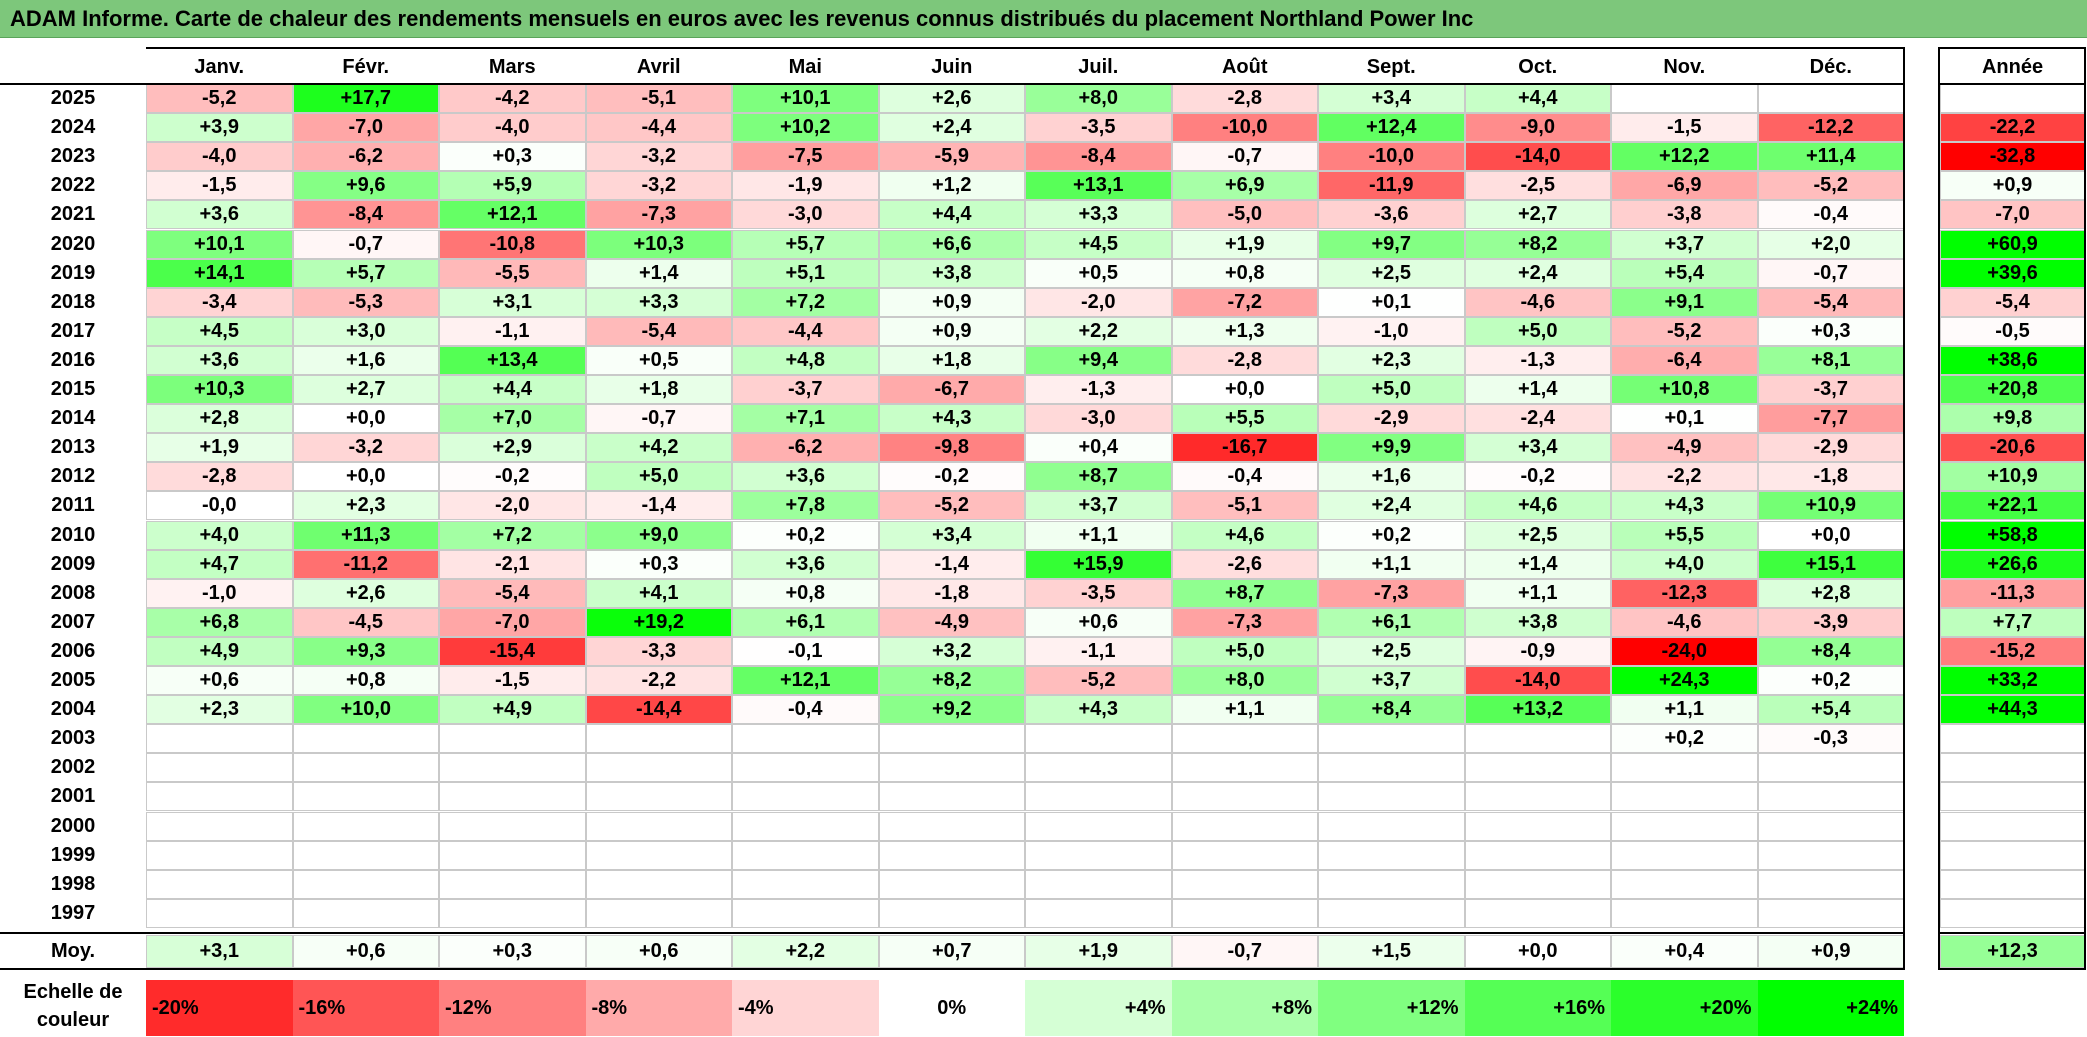  What do you see at coordinates (512, 593) in the screenshot?
I see `heatmap-cell: -5,4` at bounding box center [512, 593].